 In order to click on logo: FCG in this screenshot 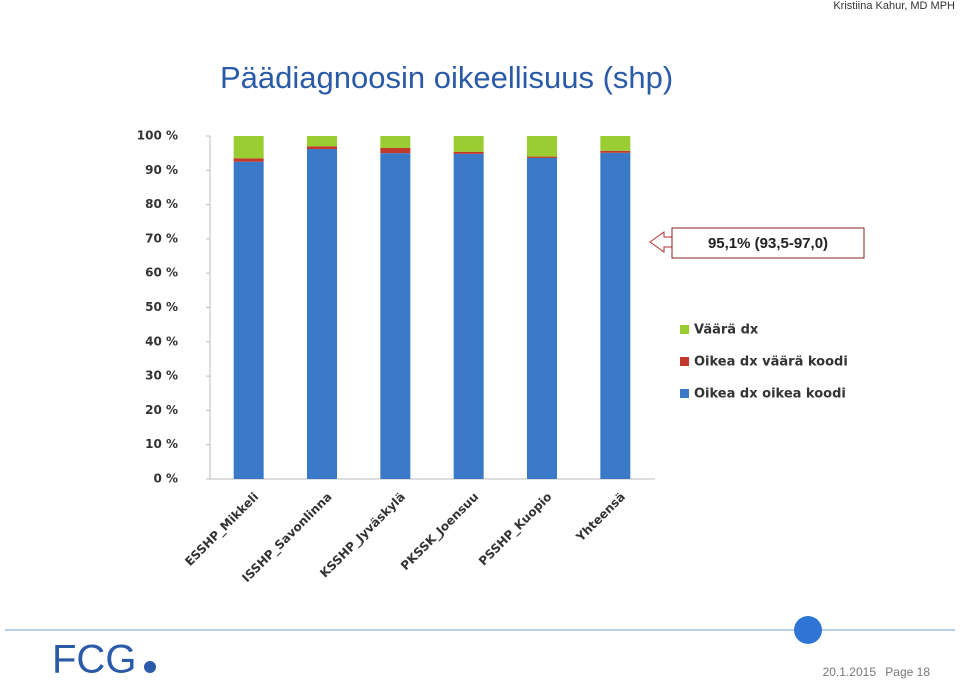, I will do `click(94, 660)`.